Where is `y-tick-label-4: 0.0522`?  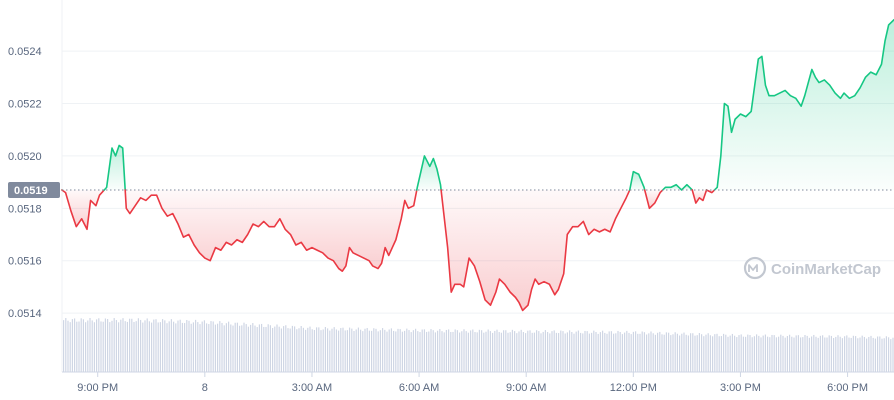
y-tick-label-4: 0.0522 is located at coordinates (25, 105).